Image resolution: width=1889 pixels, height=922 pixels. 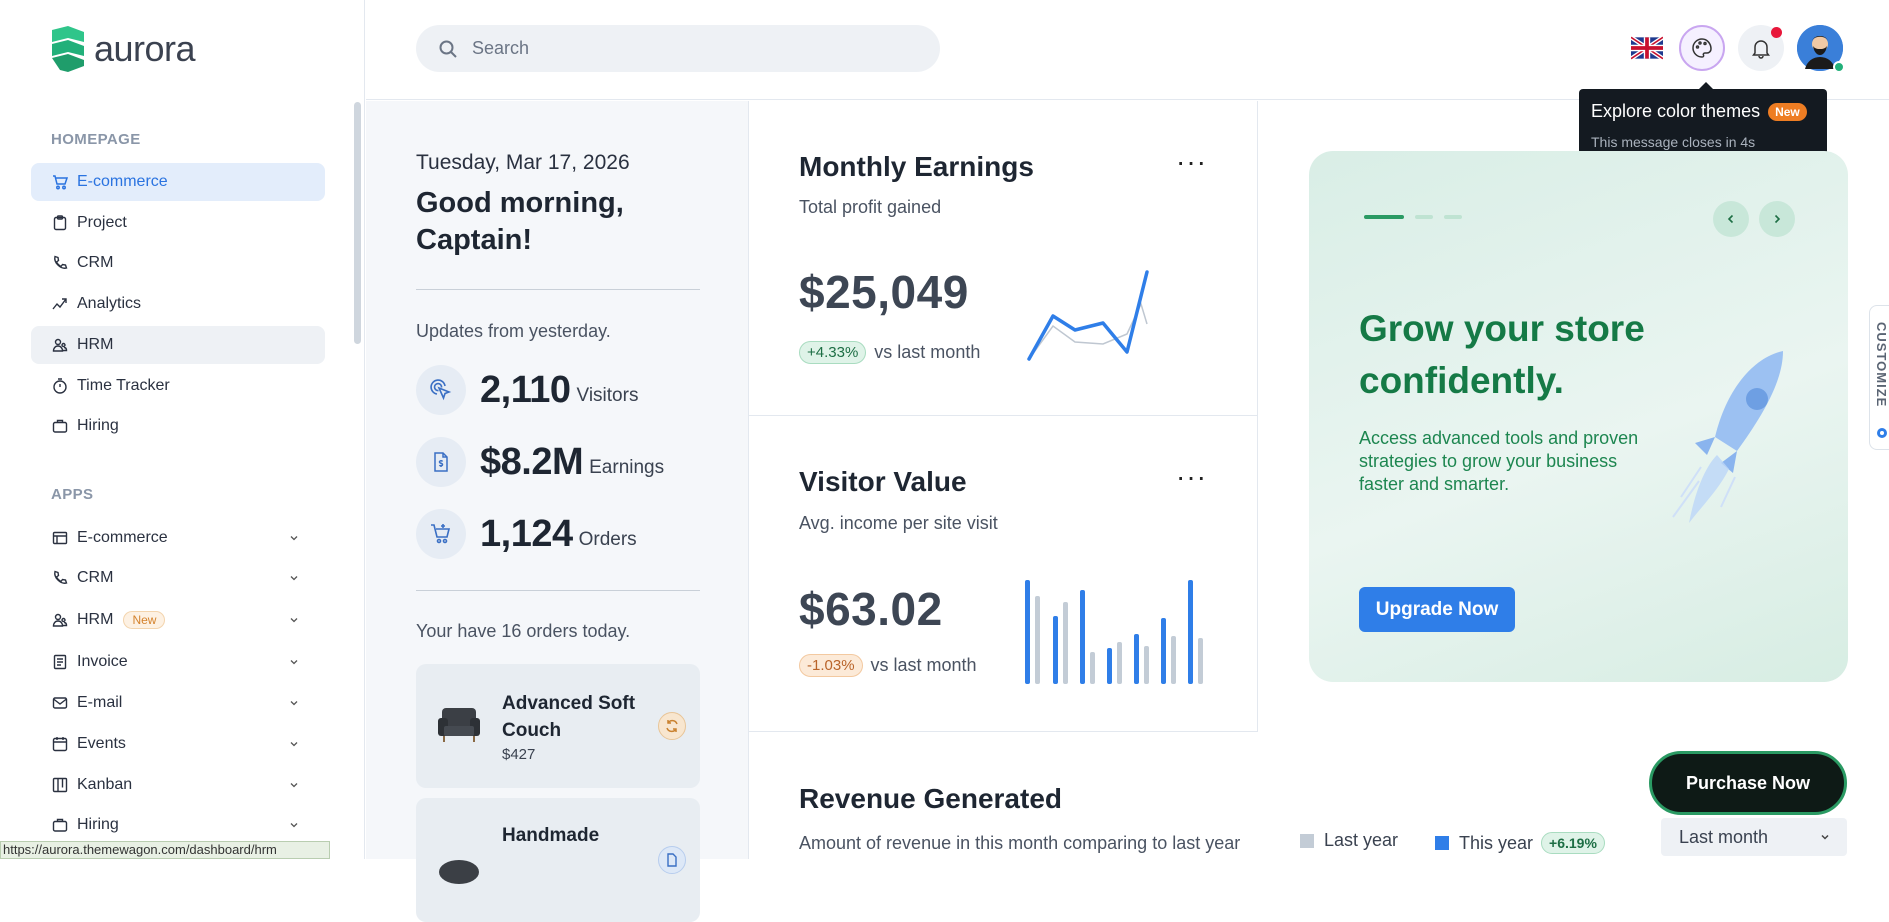 I want to click on legend-label: This year, so click(x=1496, y=842).